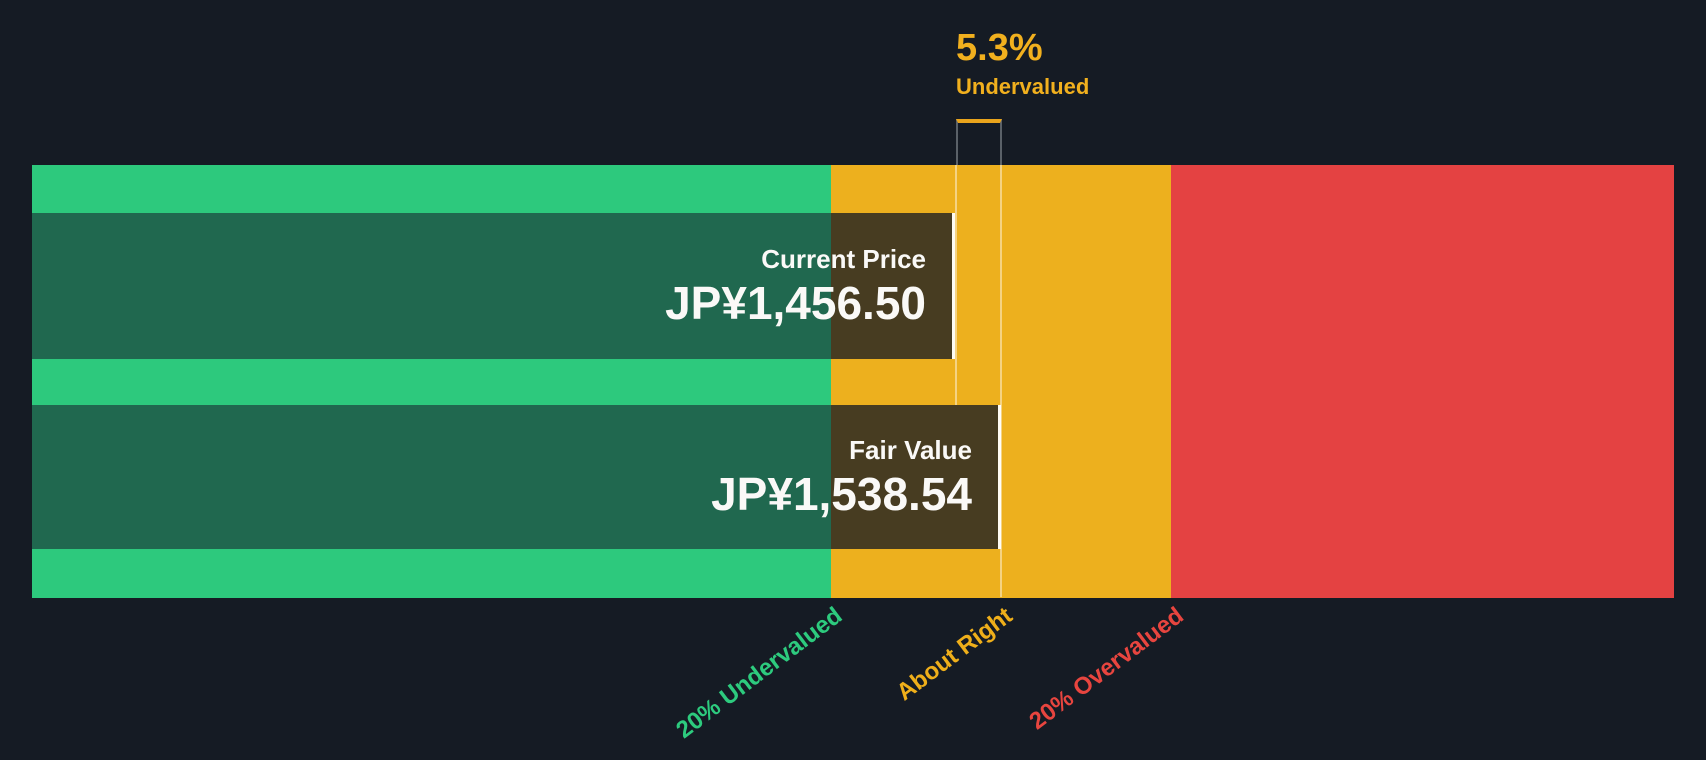 The width and height of the screenshot is (1706, 760). Describe the element at coordinates (999, 48) in the screenshot. I see `discount-percent: 5.3%` at that location.